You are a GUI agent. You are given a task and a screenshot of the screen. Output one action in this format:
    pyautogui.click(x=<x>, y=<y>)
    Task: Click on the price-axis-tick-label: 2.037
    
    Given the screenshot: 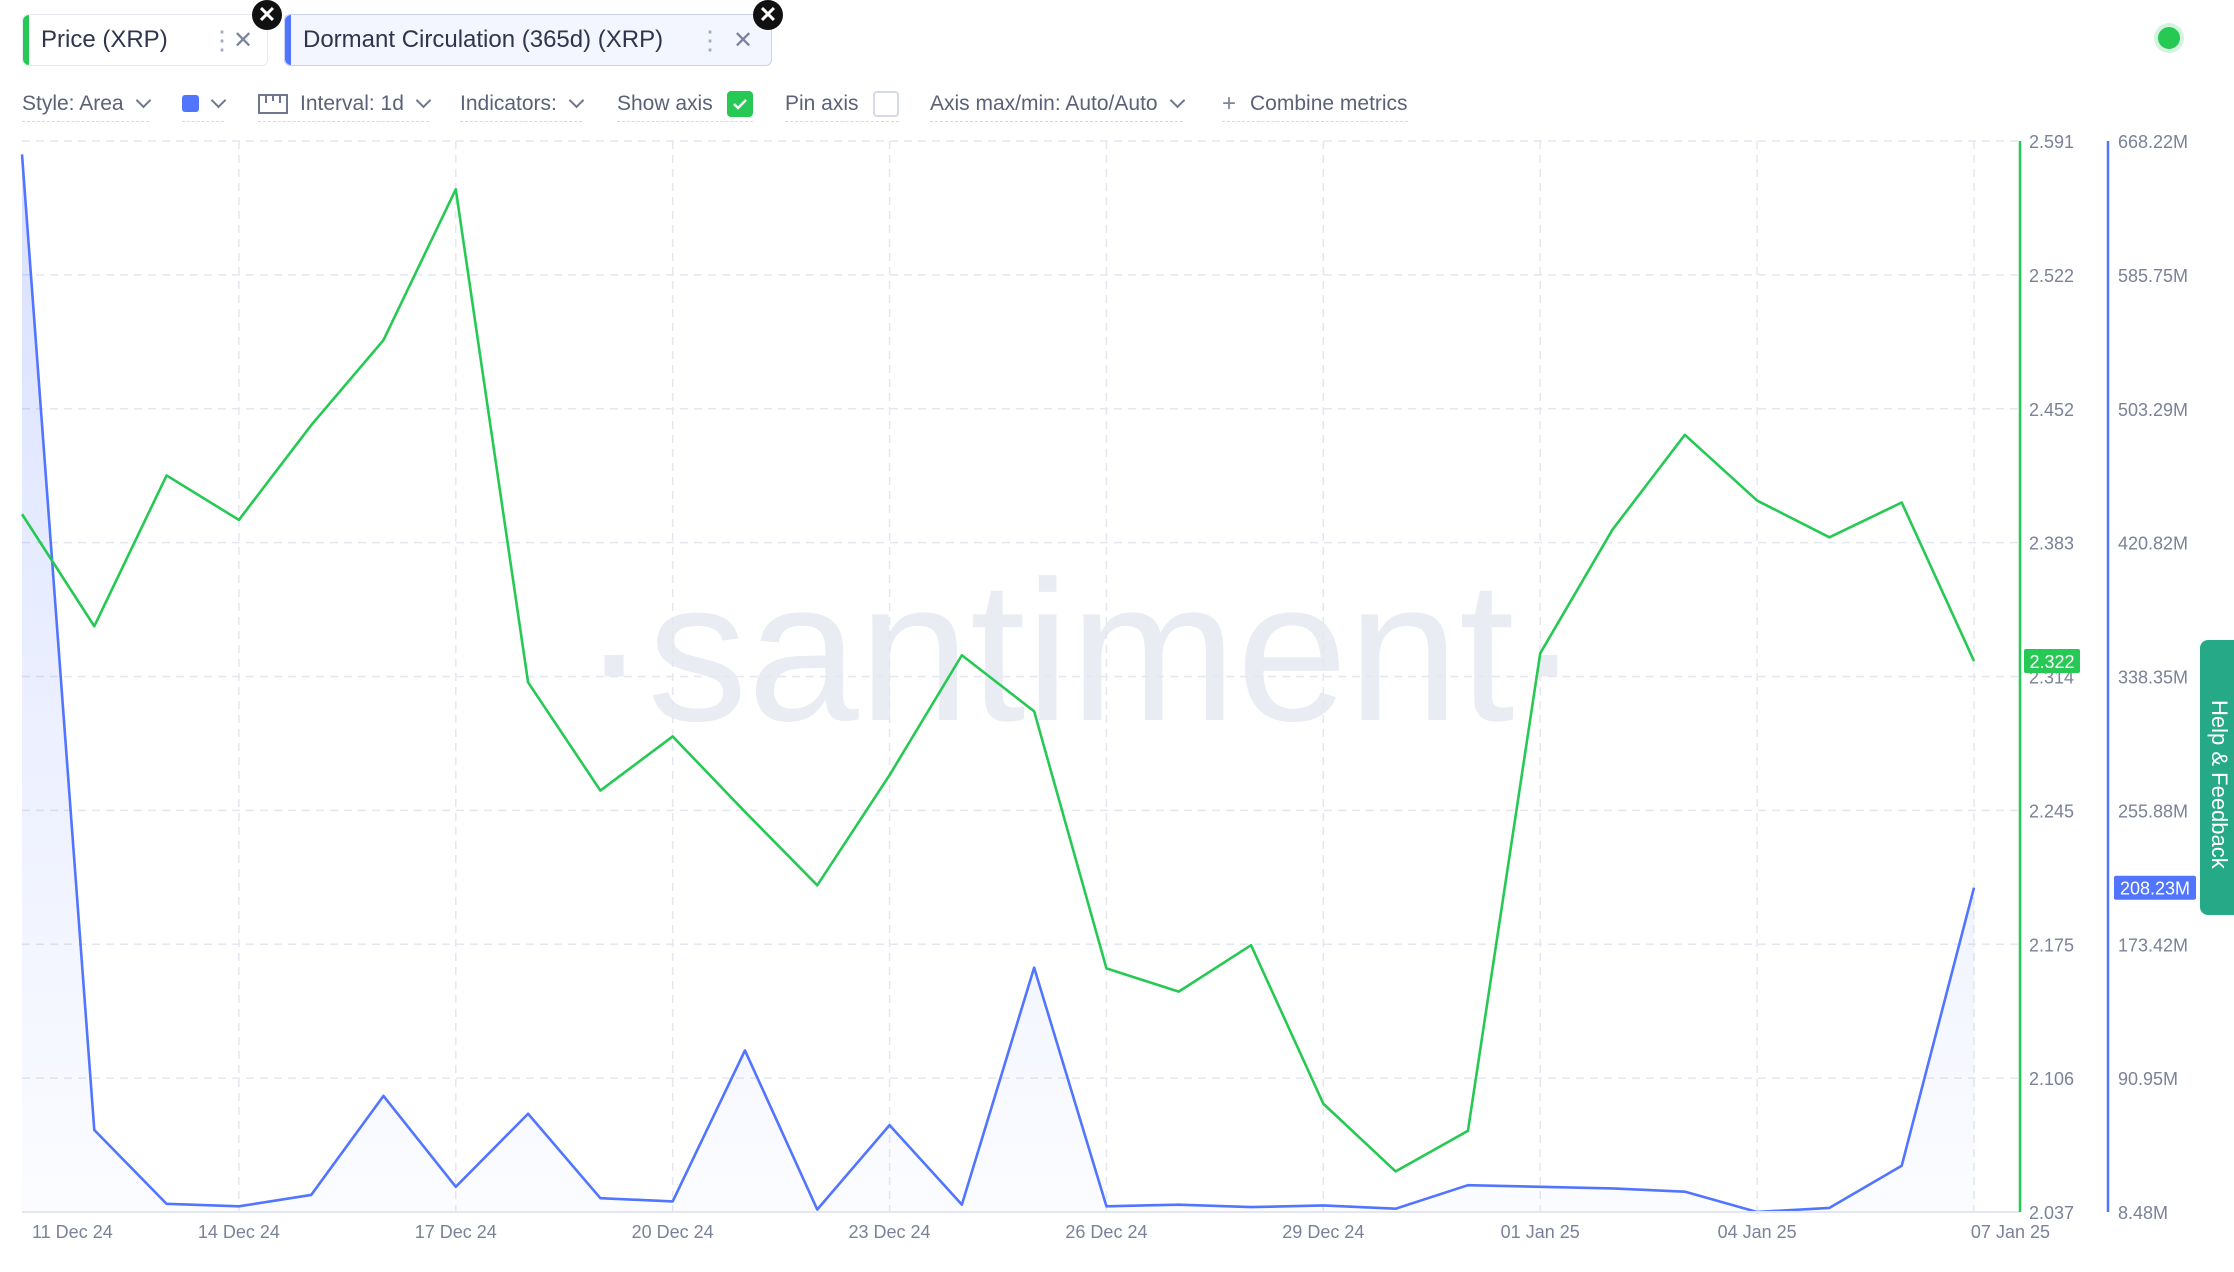 What is the action you would take?
    pyautogui.click(x=2051, y=1213)
    